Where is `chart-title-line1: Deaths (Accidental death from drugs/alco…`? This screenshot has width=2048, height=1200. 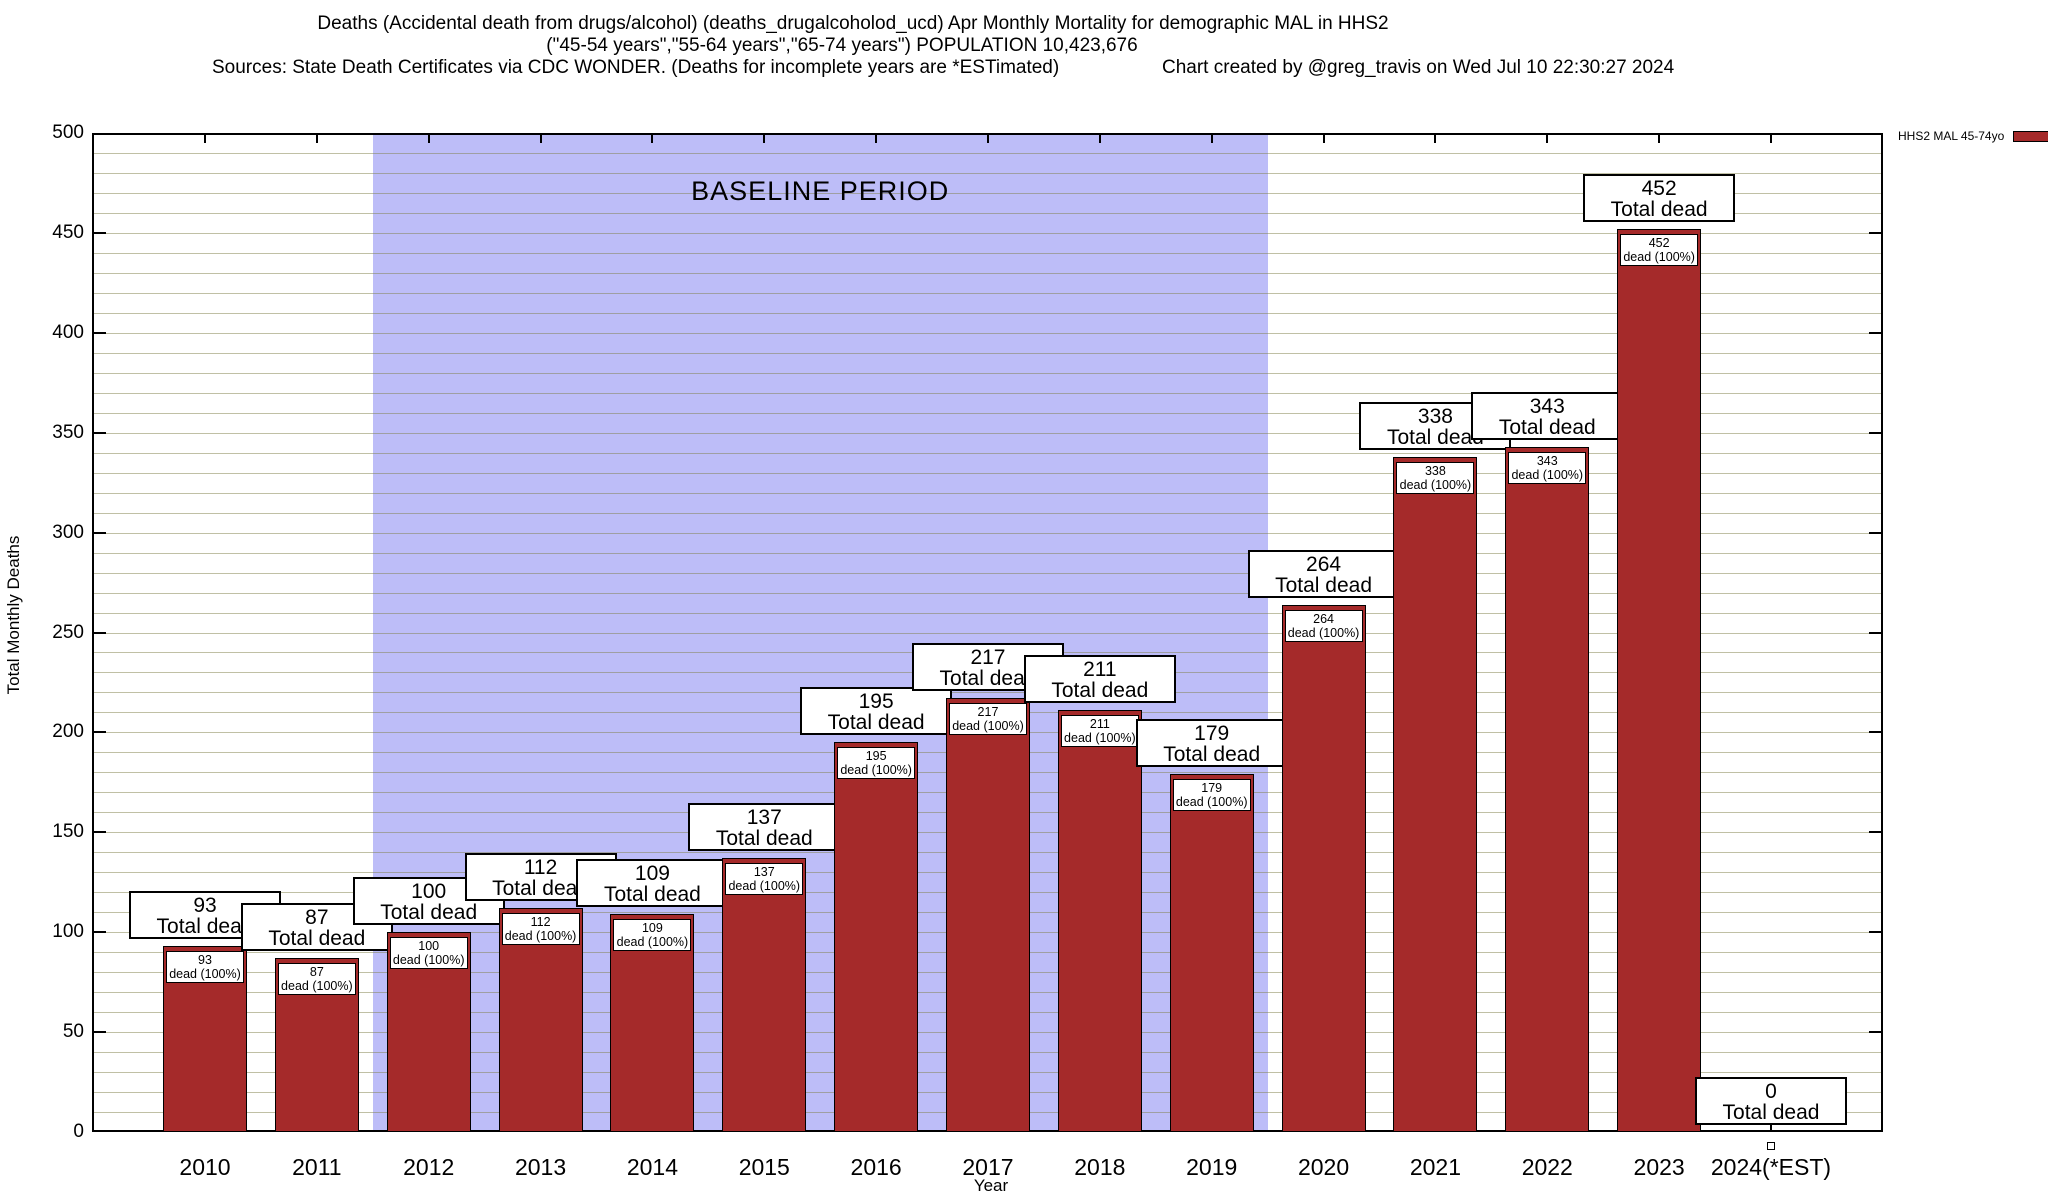
chart-title-line1: Deaths (Accidental death from drugs/alco… is located at coordinates (853, 23).